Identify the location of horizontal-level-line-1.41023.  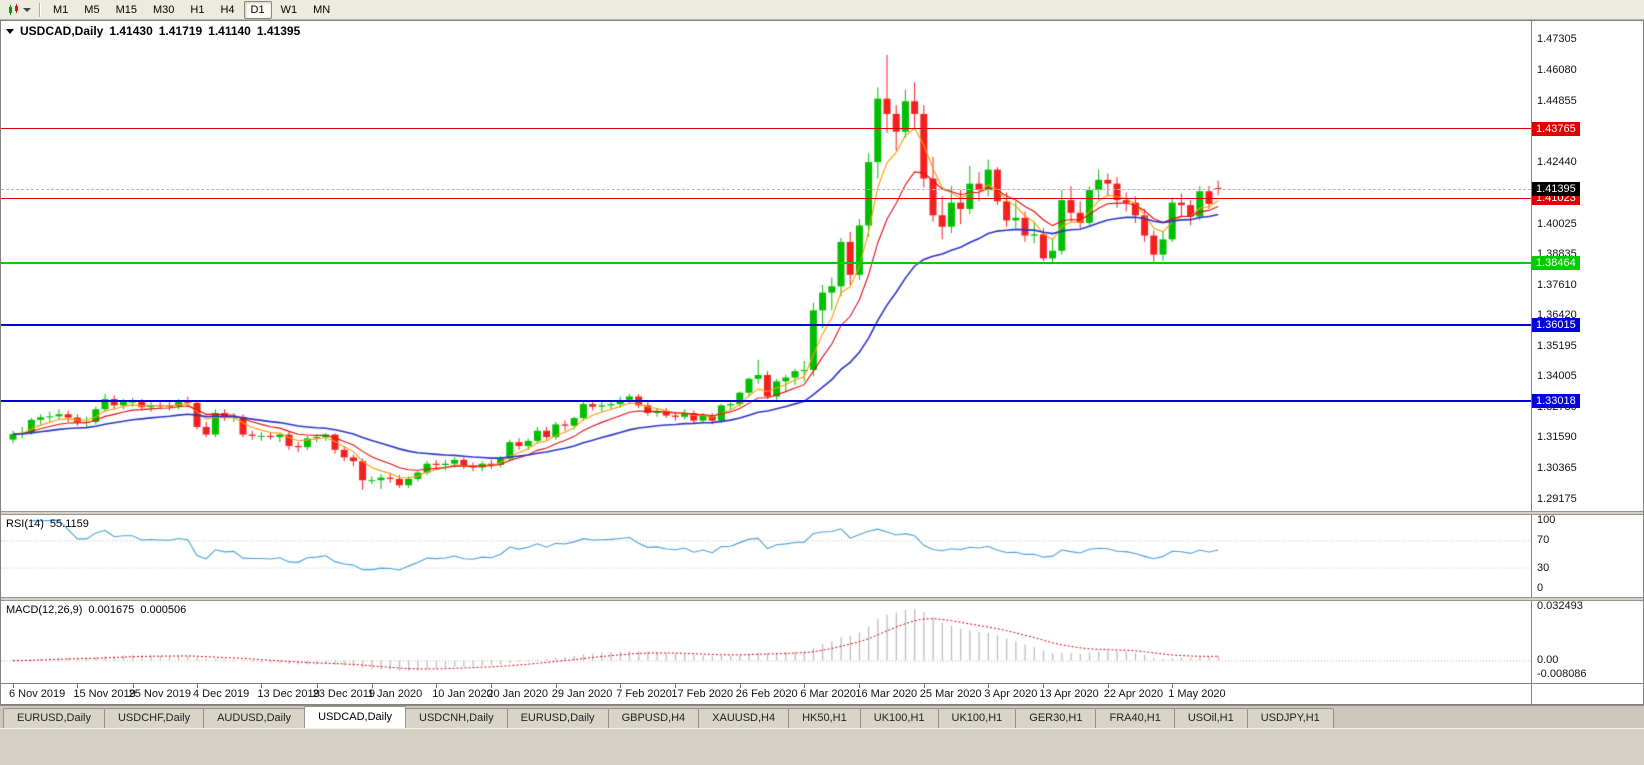
(766, 198).